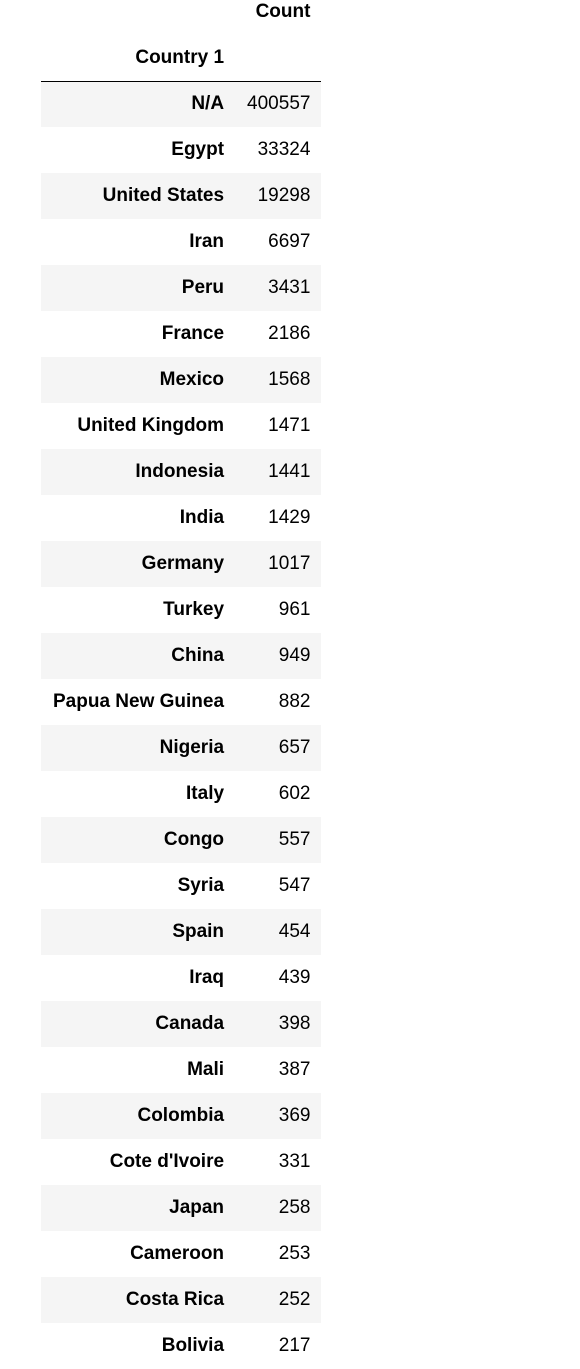 This screenshot has width=580, height=1369. Describe the element at coordinates (167, 1161) in the screenshot. I see `row-country-label: Cote d'Ivoire` at that location.